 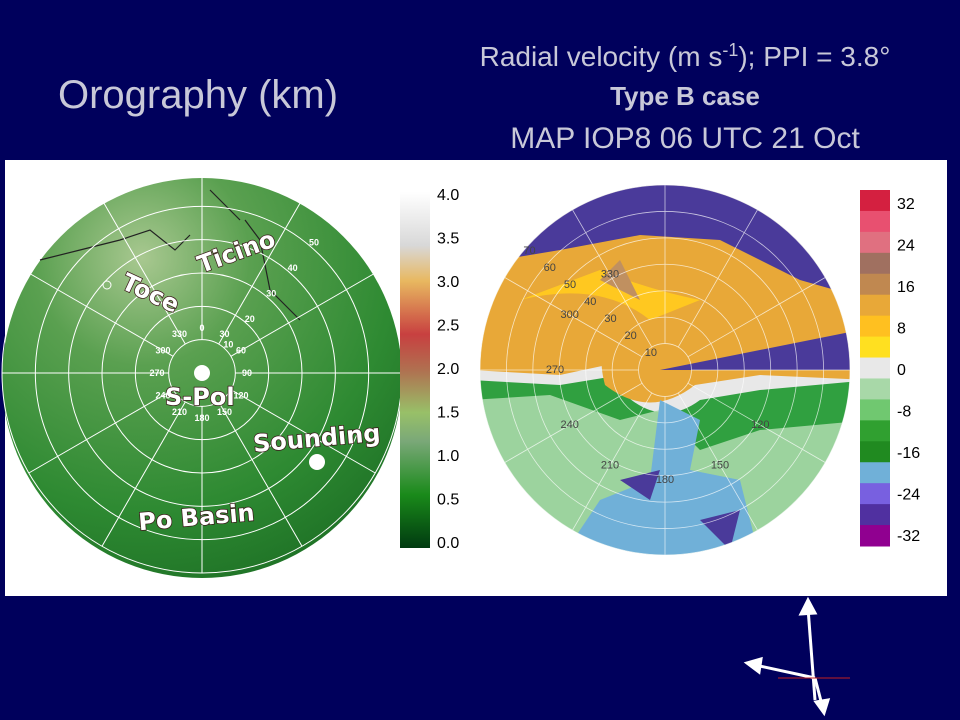 What do you see at coordinates (448, 413) in the screenshot?
I see `colorbar-label: 1.5` at bounding box center [448, 413].